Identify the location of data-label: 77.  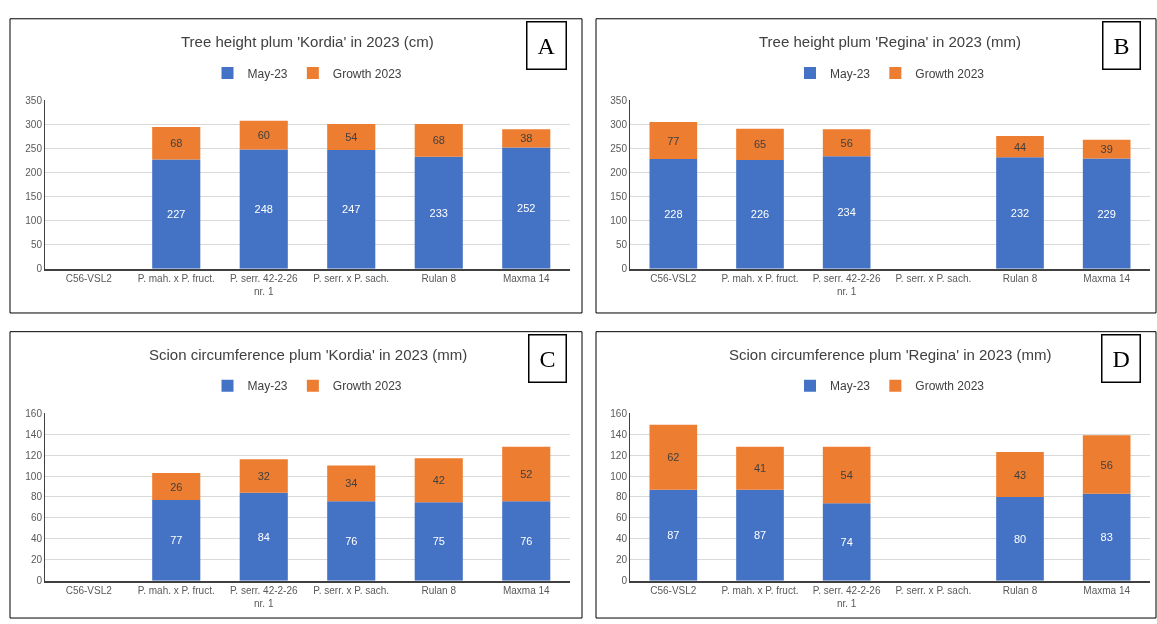
(176, 540).